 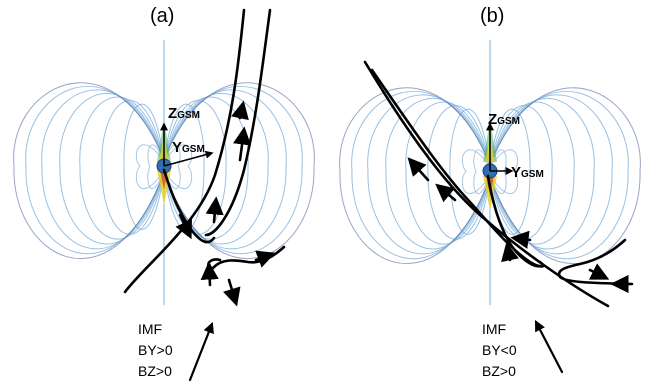 I want to click on panel-b-imf: IMF BY<0 BZ>0, so click(x=523, y=349).